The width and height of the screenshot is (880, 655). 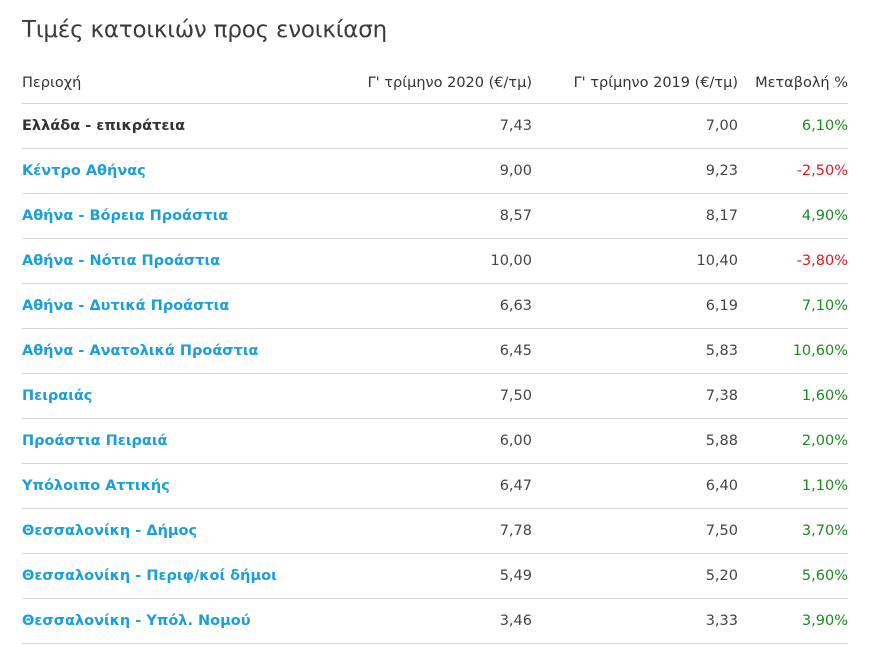 What do you see at coordinates (140, 351) in the screenshot?
I see `region-link: Αθήνα - Ανατολικά Προάστια` at bounding box center [140, 351].